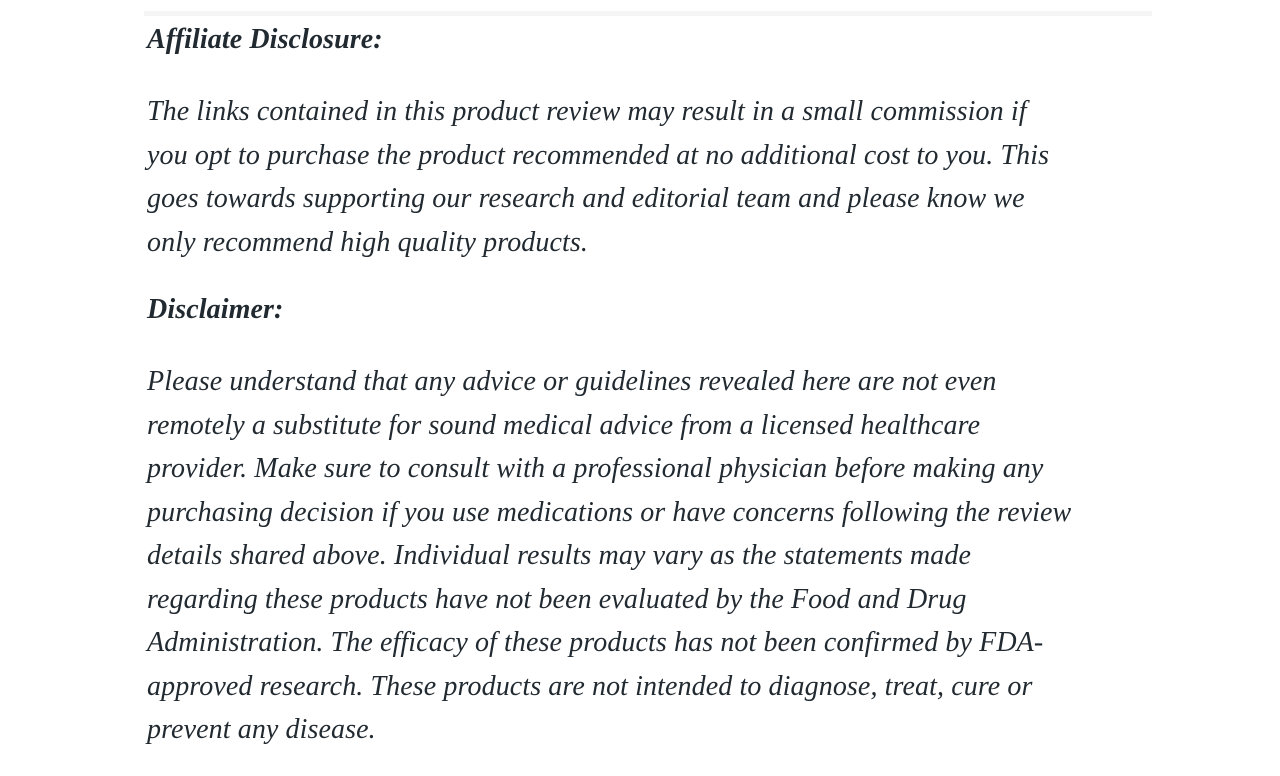  Describe the element at coordinates (265, 39) in the screenshot. I see `affiliate-disclosure-heading: Affiliate Disclosure:` at that location.